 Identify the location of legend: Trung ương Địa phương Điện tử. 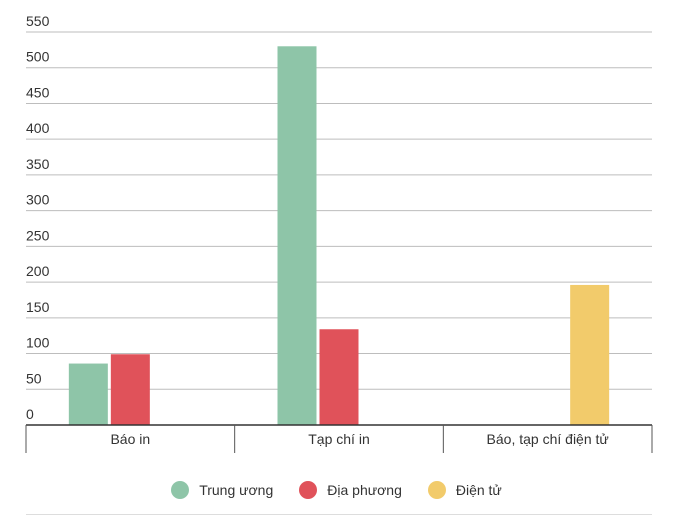
(336, 490).